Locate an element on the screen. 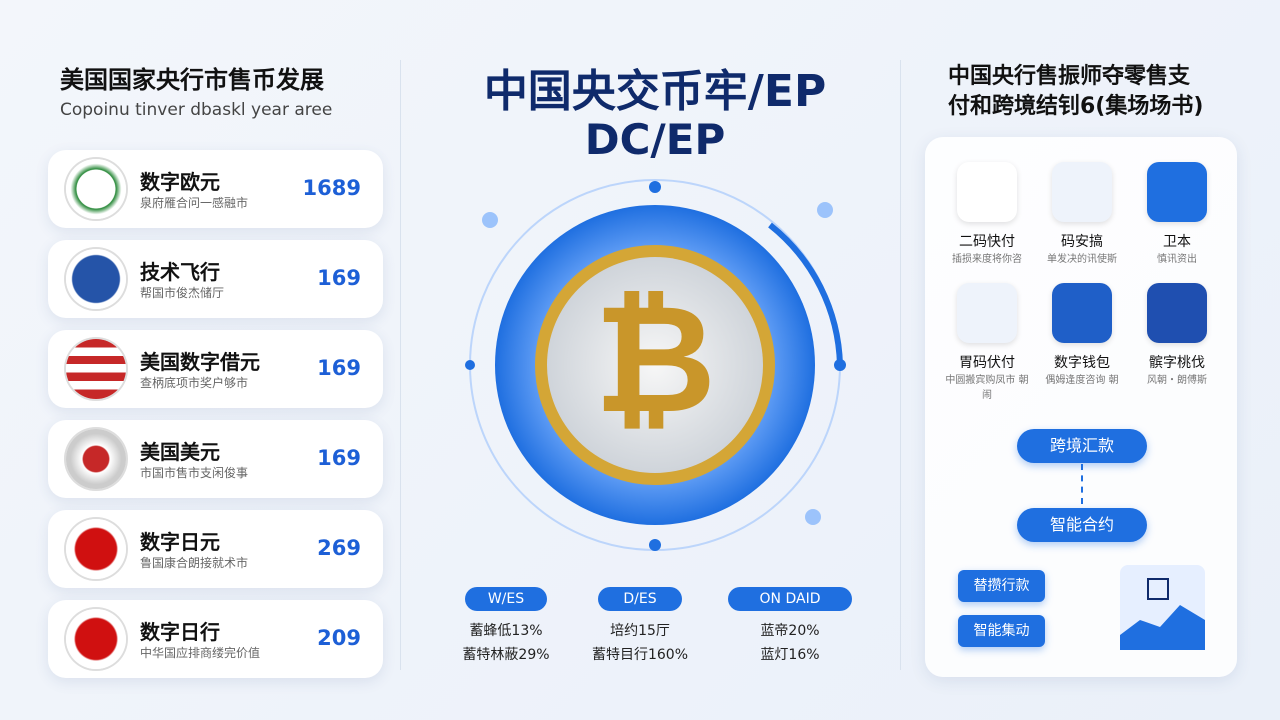  item-card: 数字欧元泉府雁合问一感融市 1689 is located at coordinates (215, 189).